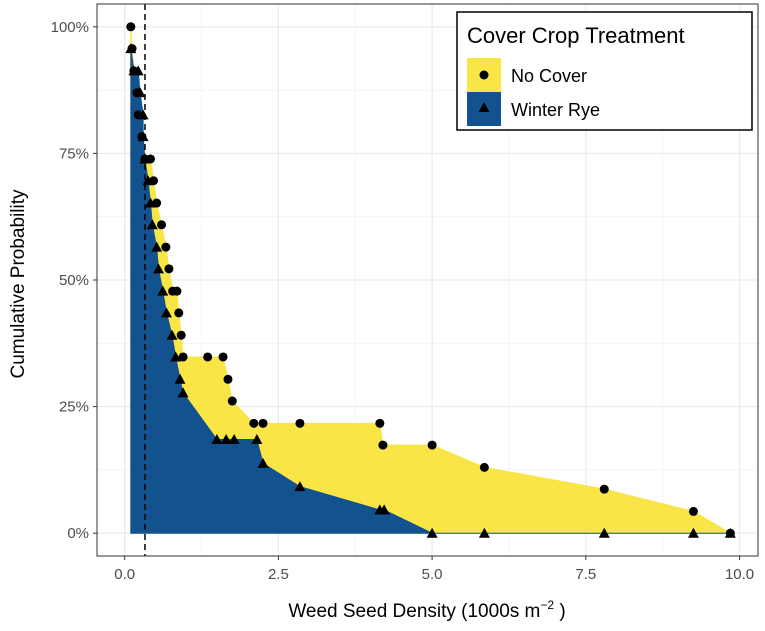 The image size is (765, 631). What do you see at coordinates (278, 574) in the screenshot?
I see `x-tick-label: 2.5` at bounding box center [278, 574].